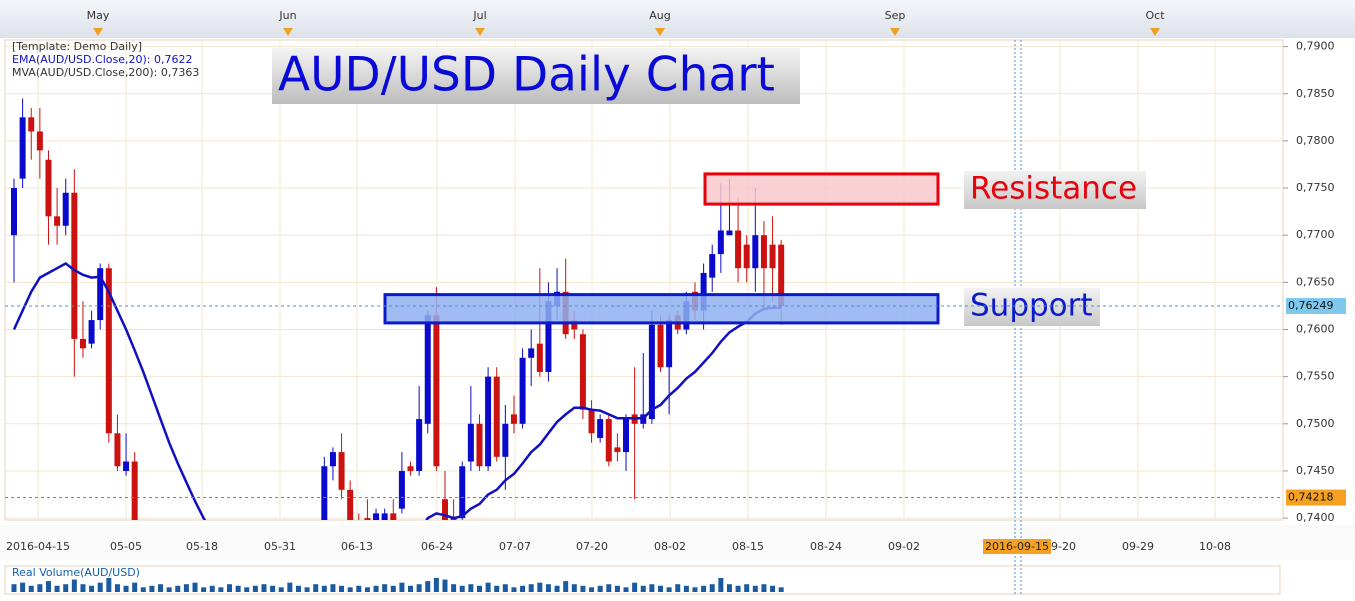 The image size is (1355, 601). What do you see at coordinates (1138, 546) in the screenshot?
I see `x-tick-label: 09-29` at bounding box center [1138, 546].